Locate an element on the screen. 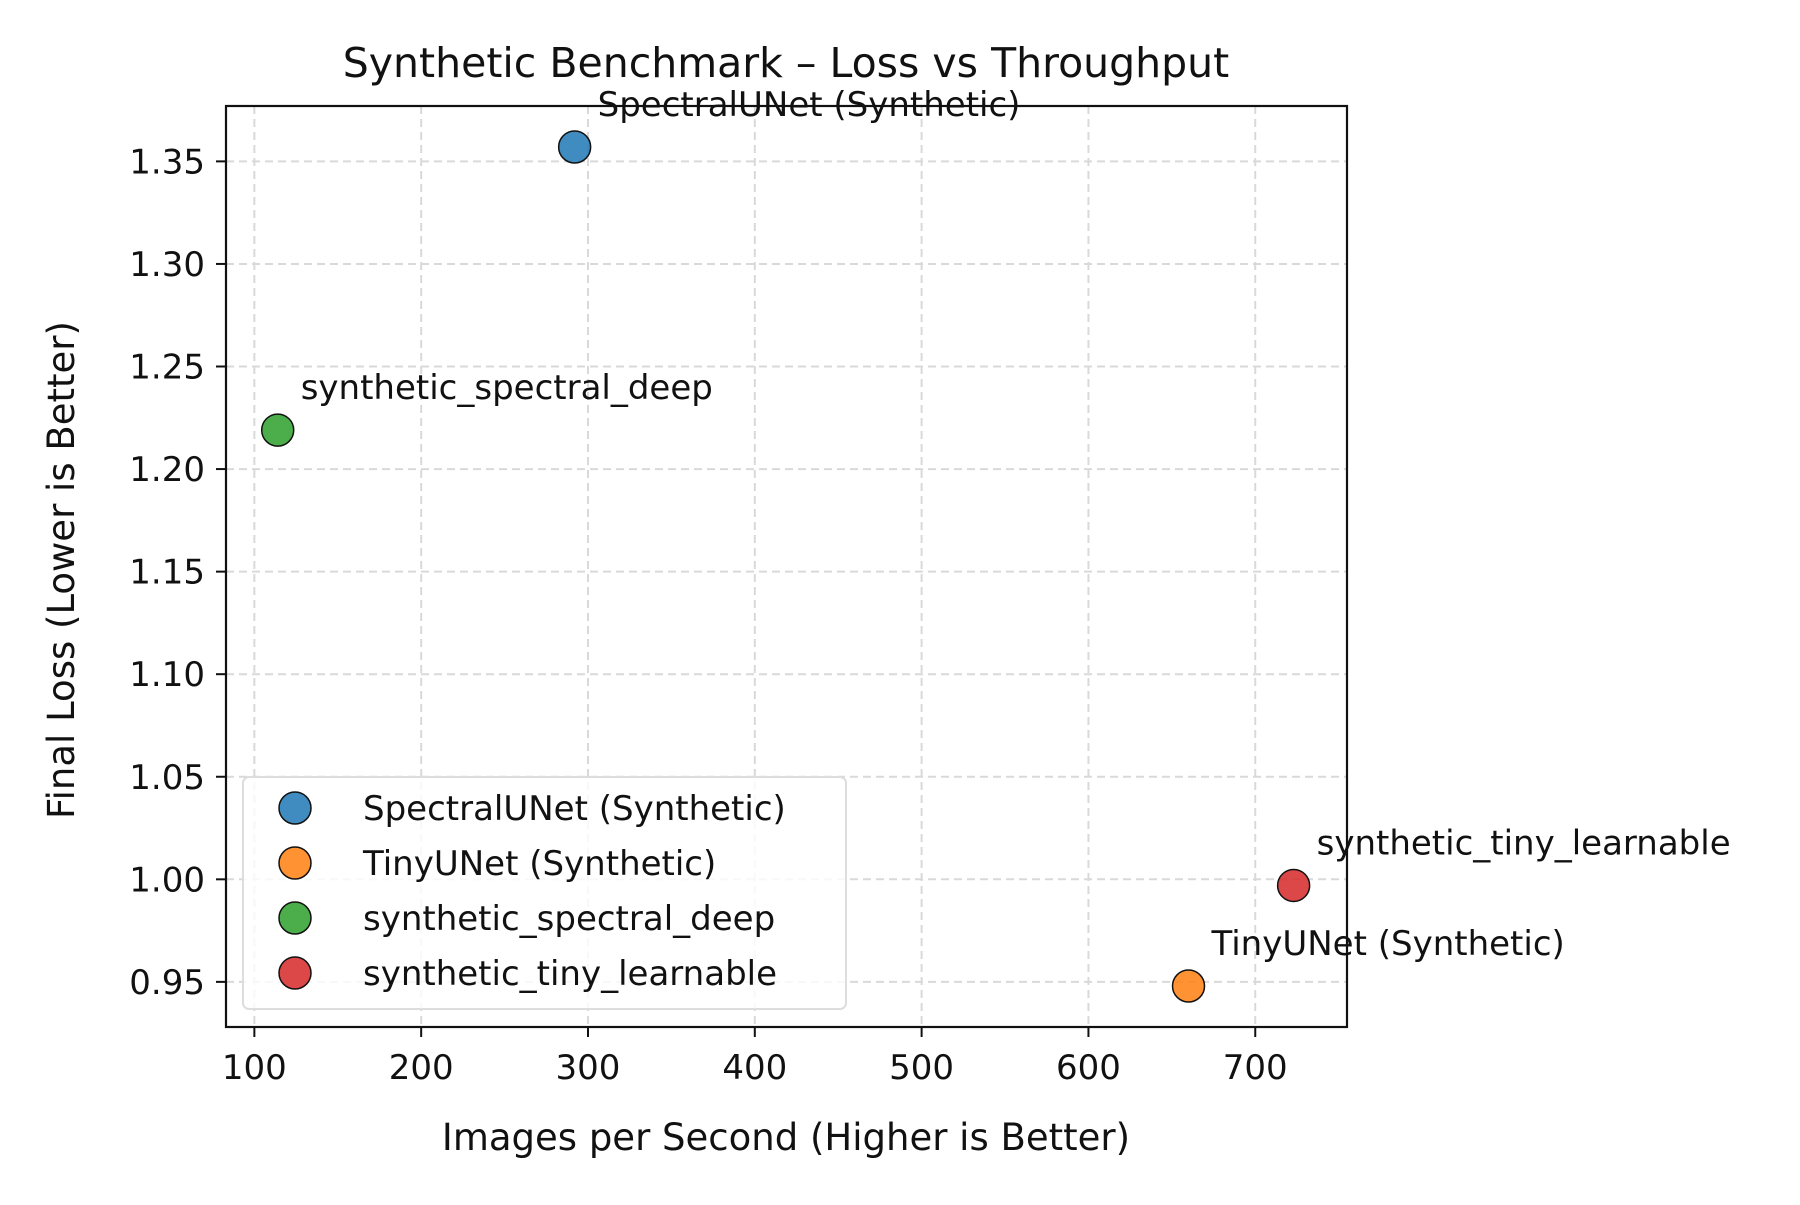 This screenshot has height=1205, width=1800. legend-label: SpectralUNet (Synthetic) is located at coordinates (574, 809).